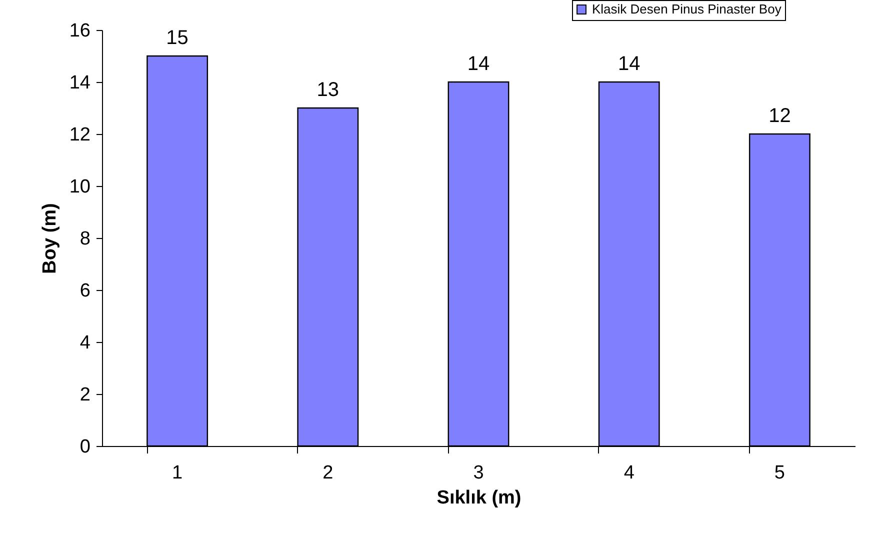 Image resolution: width=870 pixels, height=540 pixels. Describe the element at coordinates (85, 343) in the screenshot. I see `y-tick-label: 4` at that location.